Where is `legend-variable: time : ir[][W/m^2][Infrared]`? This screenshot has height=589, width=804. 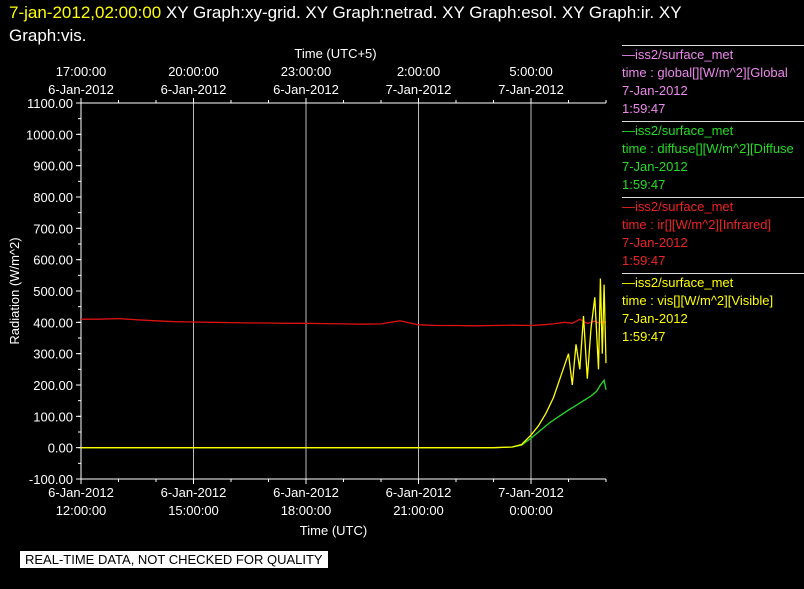
legend-variable: time : ir[][W/m^2][Infrared] is located at coordinates (697, 224).